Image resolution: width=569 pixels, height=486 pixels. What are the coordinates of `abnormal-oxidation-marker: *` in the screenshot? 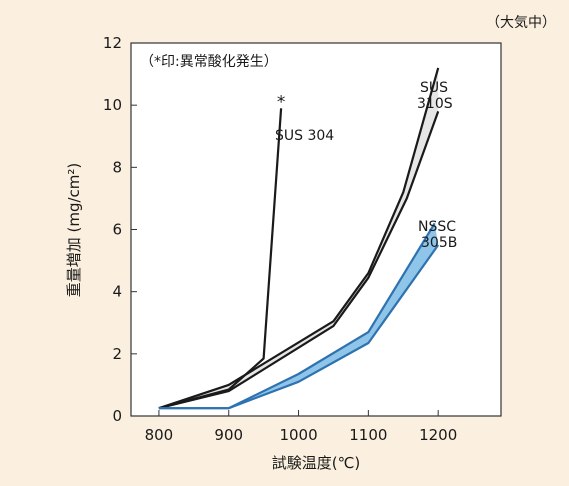 It's located at (281, 102).